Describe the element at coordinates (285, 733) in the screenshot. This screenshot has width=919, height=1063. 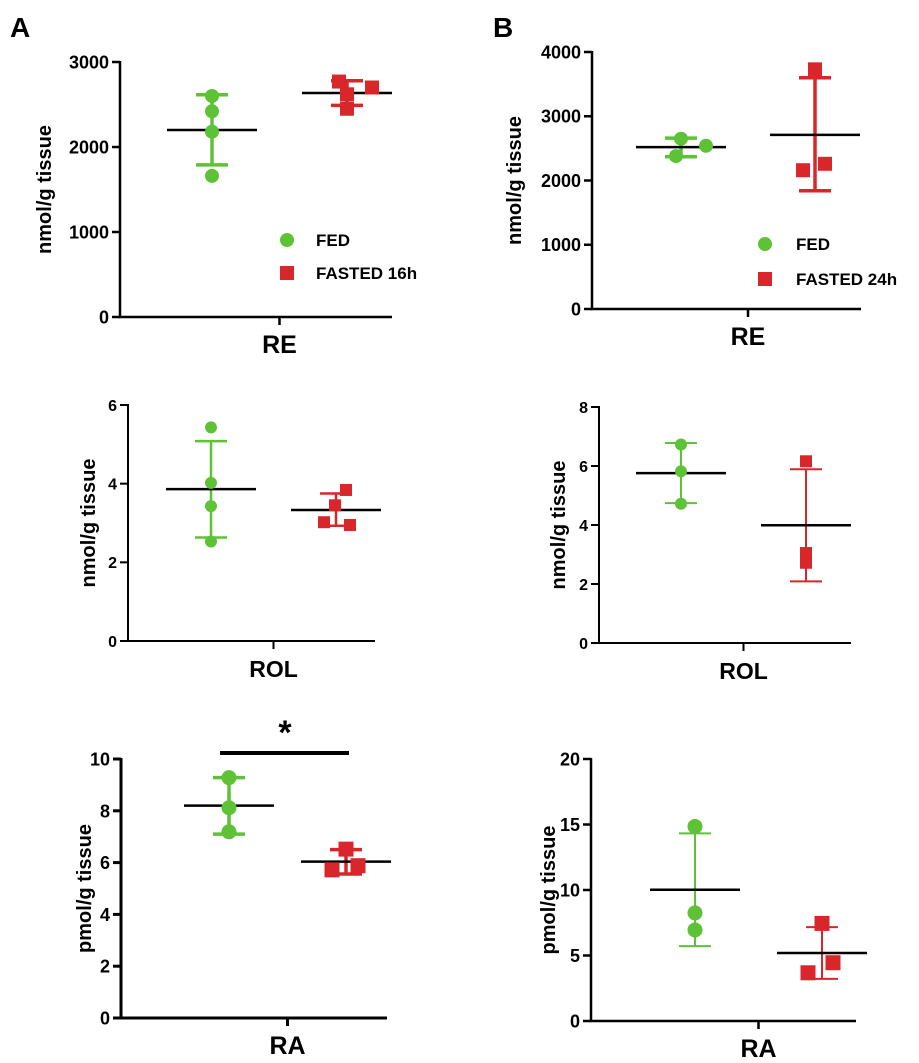
I see `significance-star: *` at that location.